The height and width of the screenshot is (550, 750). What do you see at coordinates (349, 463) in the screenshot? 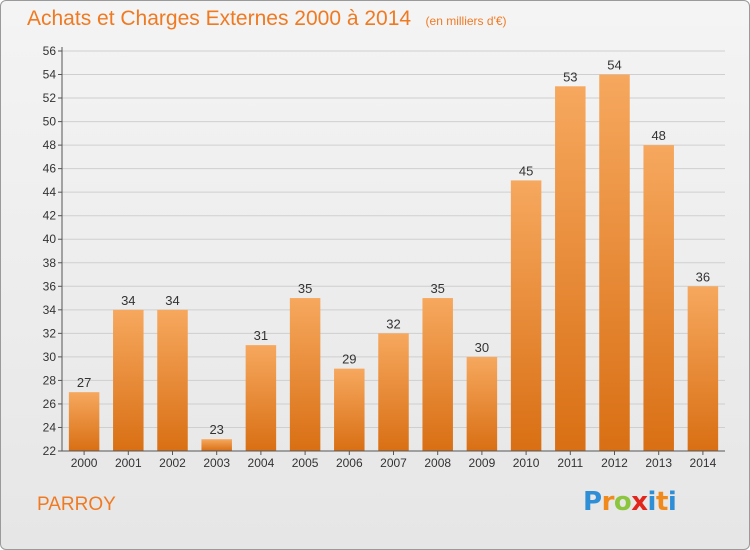
I see `x-tick-label: 2006` at bounding box center [349, 463].